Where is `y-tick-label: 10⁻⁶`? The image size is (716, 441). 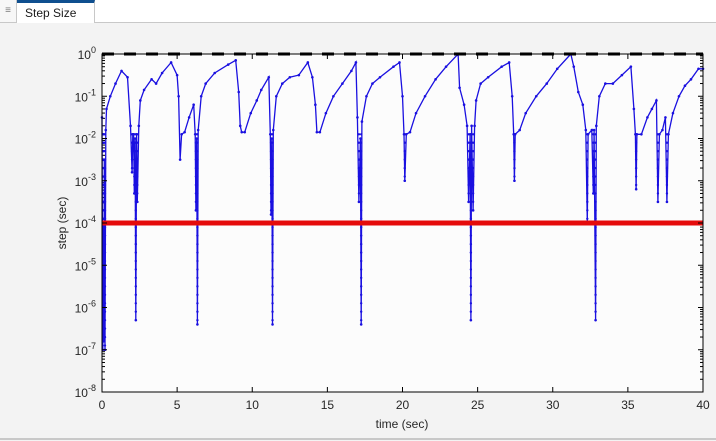
y-tick-label: 10⁻⁶ is located at coordinates (85, 307).